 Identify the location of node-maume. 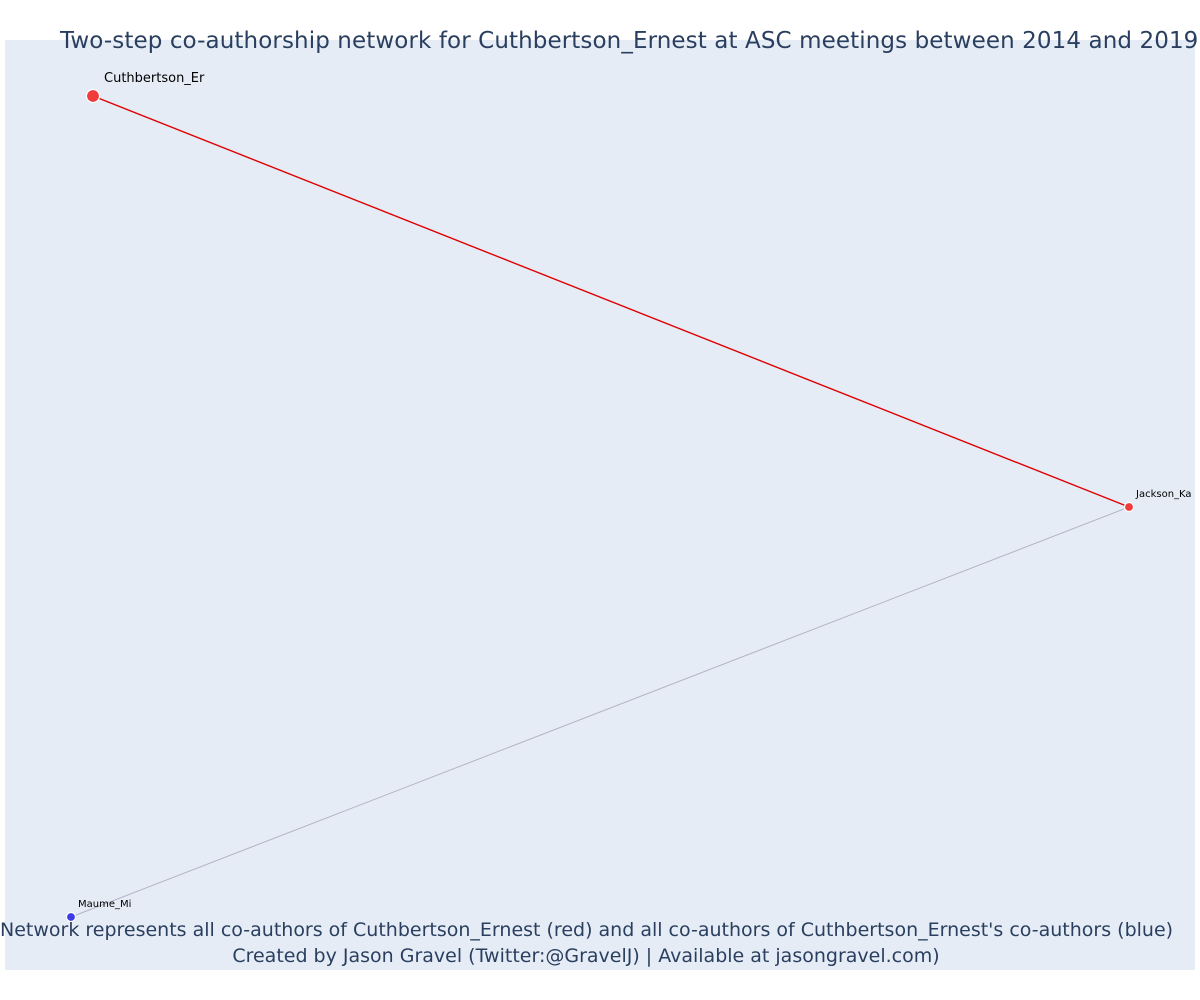
(71, 917).